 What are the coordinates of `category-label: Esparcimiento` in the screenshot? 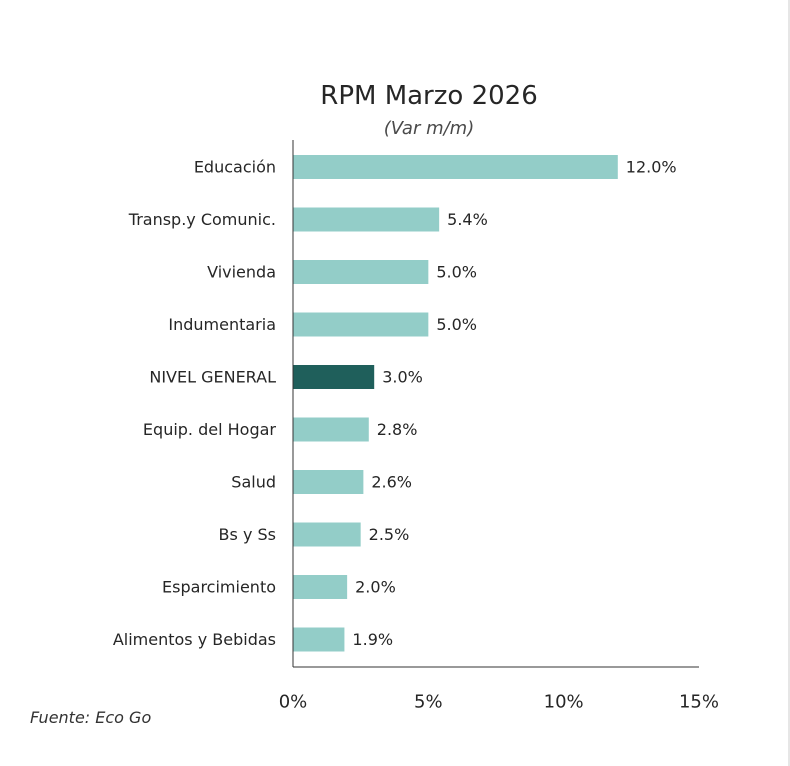 It's located at (219, 587).